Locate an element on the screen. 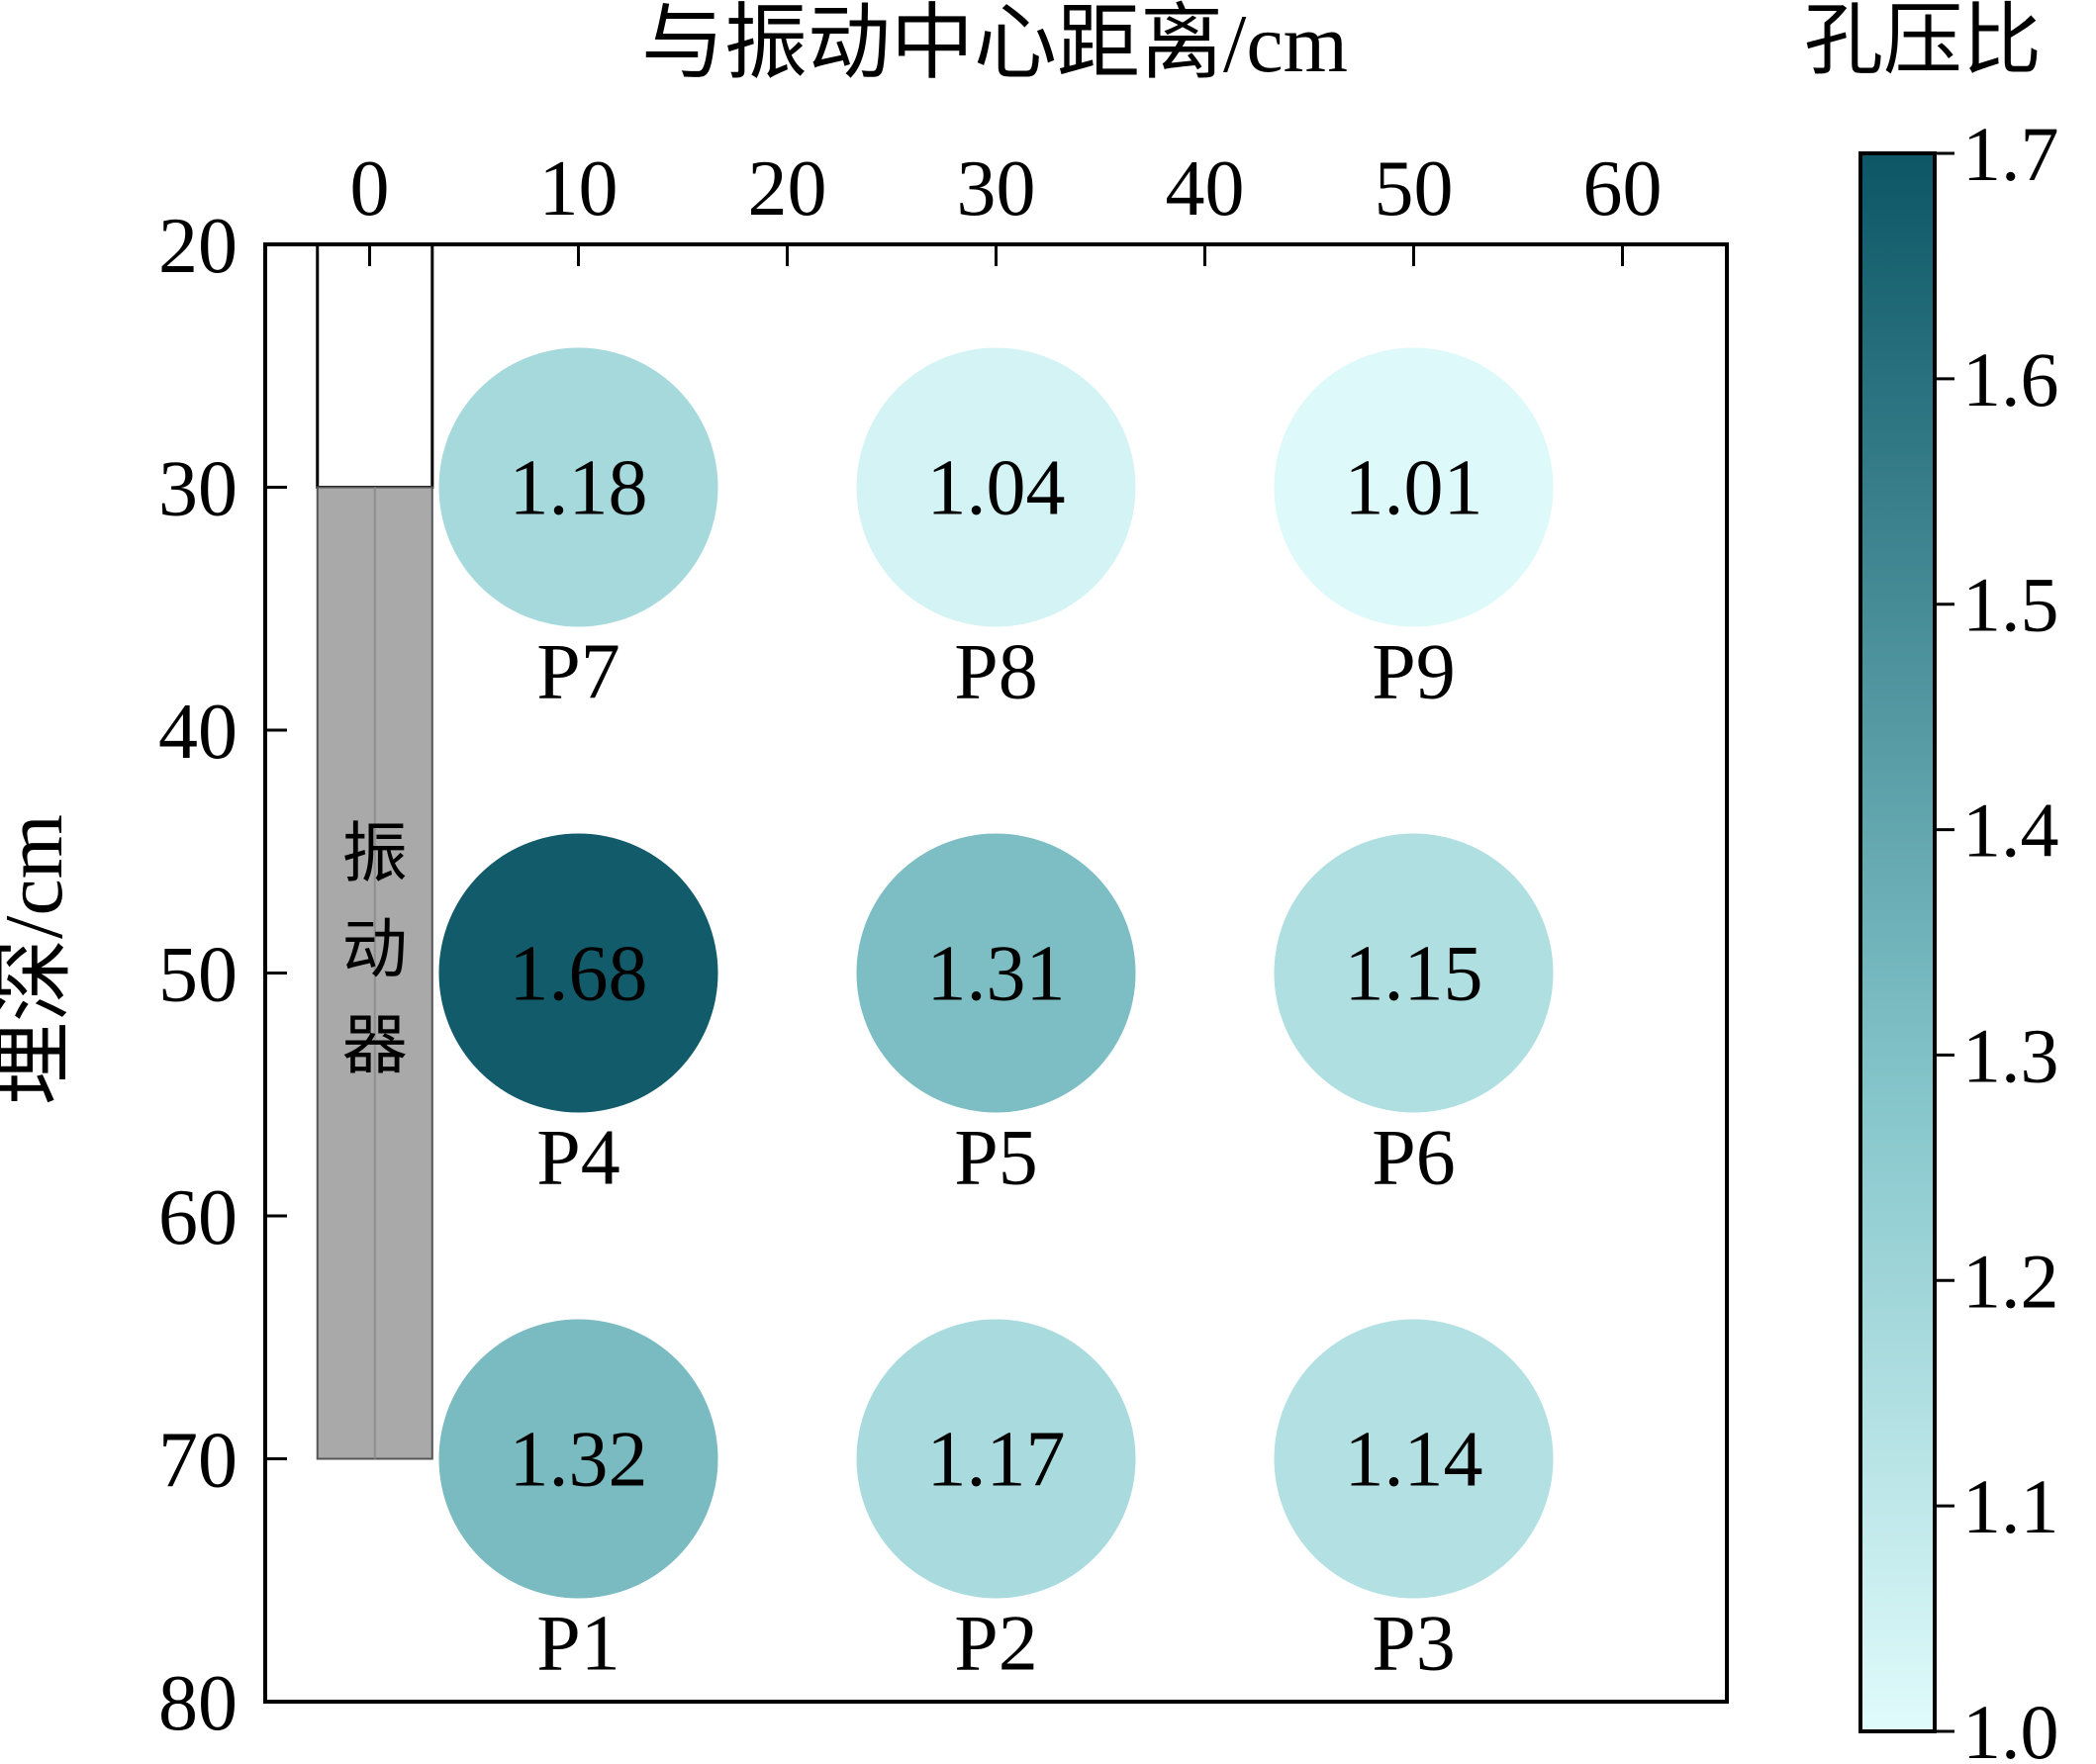 The image size is (2096, 1764). point-name-label: P7 is located at coordinates (578, 672).